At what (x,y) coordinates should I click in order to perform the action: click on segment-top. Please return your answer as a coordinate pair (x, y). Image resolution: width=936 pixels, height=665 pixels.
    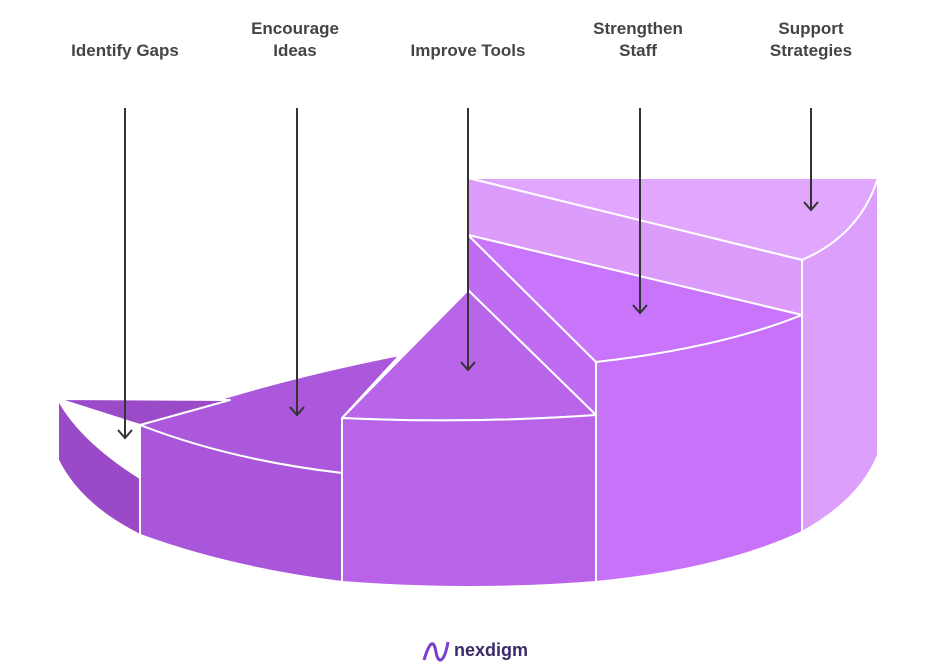
    Looking at the image, I should click on (144, 412).